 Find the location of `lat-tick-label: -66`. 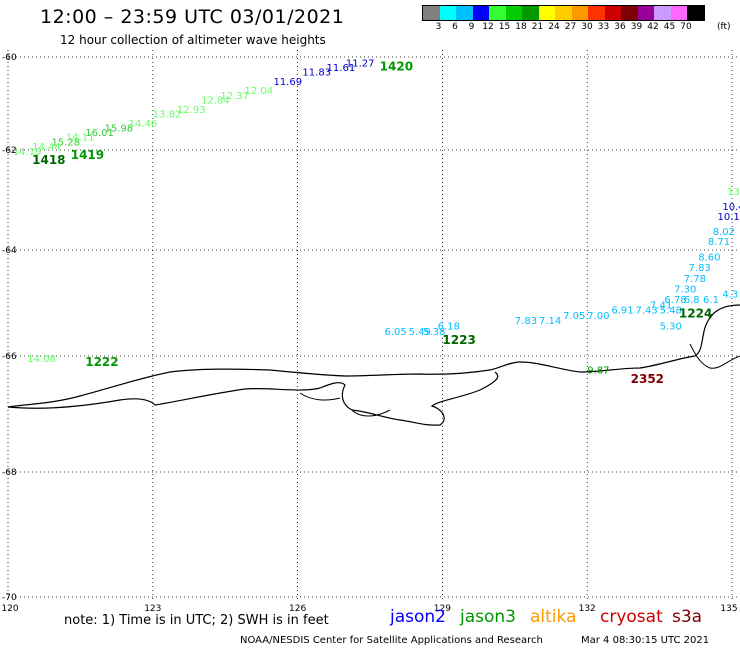

lat-tick-label: -66 is located at coordinates (9, 357).